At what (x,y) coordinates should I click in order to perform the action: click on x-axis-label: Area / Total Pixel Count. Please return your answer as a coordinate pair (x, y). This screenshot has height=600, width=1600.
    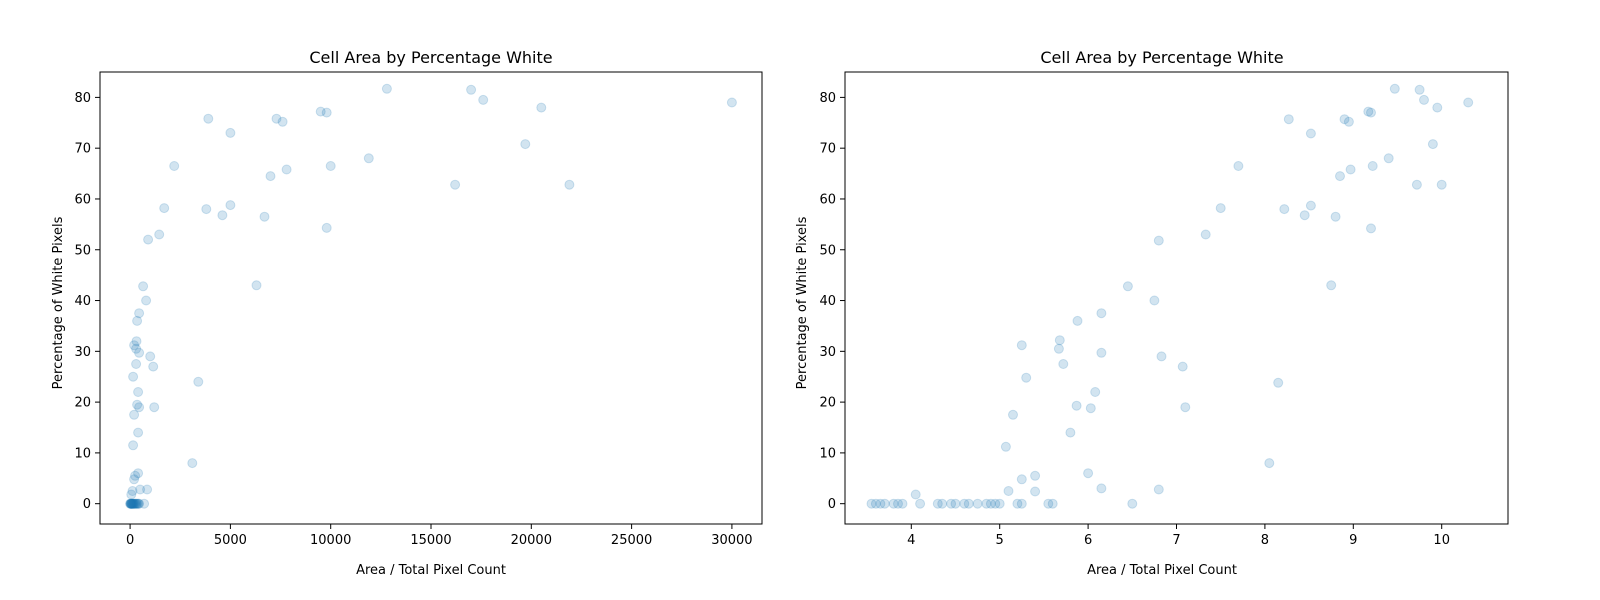
    Looking at the image, I should click on (431, 570).